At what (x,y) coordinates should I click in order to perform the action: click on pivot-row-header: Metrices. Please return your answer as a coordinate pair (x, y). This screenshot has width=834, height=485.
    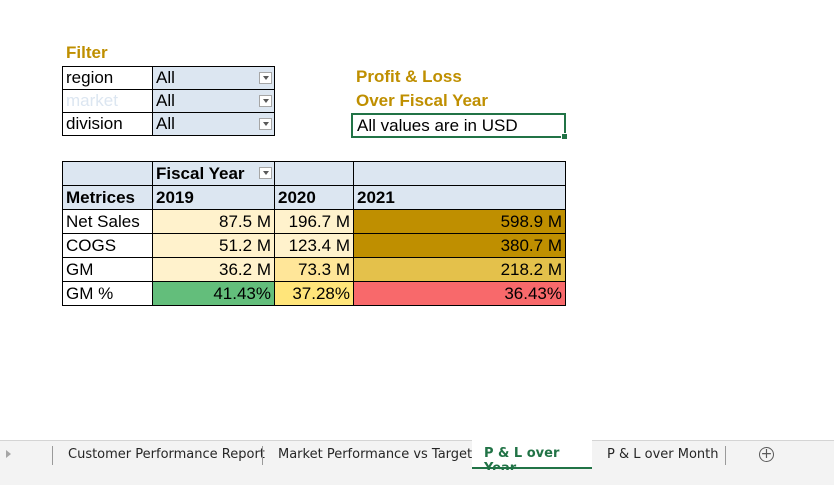
    Looking at the image, I should click on (107, 197).